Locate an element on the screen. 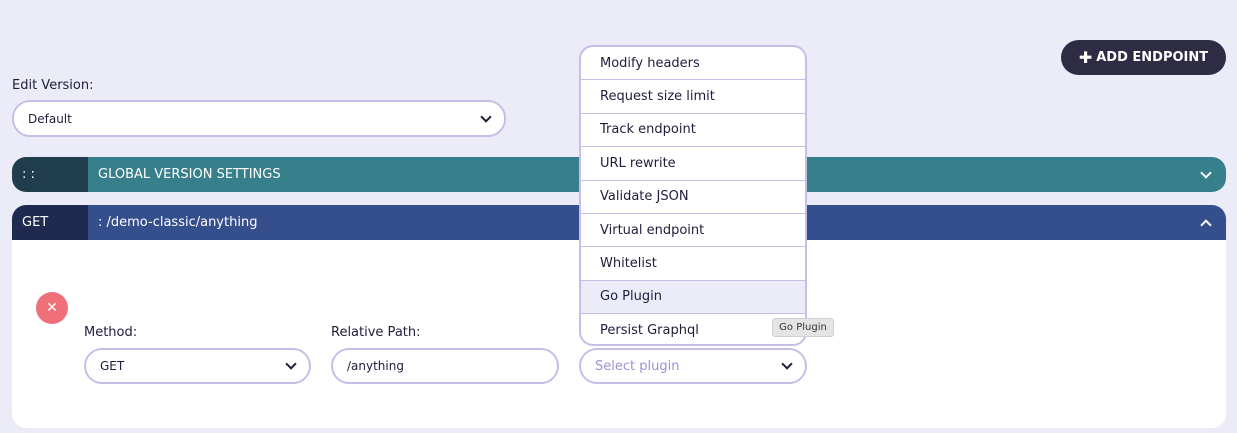  version-value: Default is located at coordinates (50, 118).